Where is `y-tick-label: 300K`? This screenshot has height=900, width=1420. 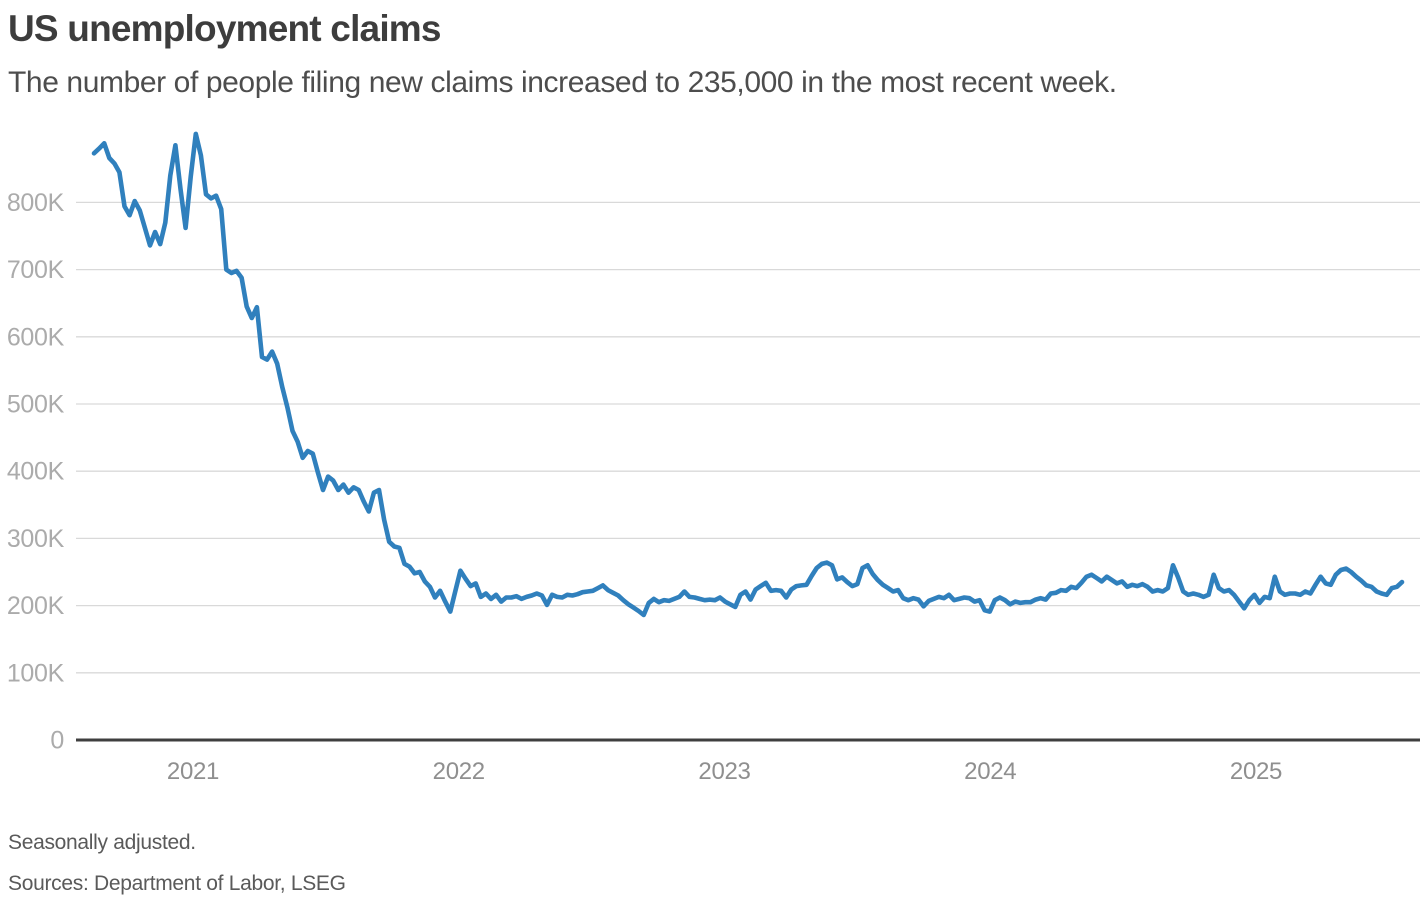 y-tick-label: 300K is located at coordinates (36, 539).